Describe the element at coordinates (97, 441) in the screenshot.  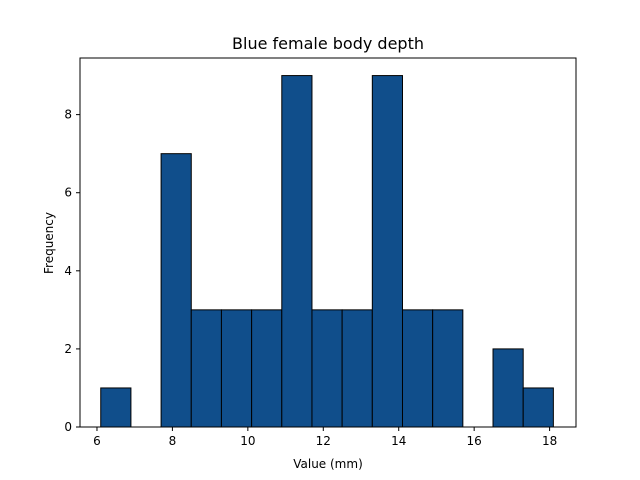
I see `x-tick-label: 6` at that location.